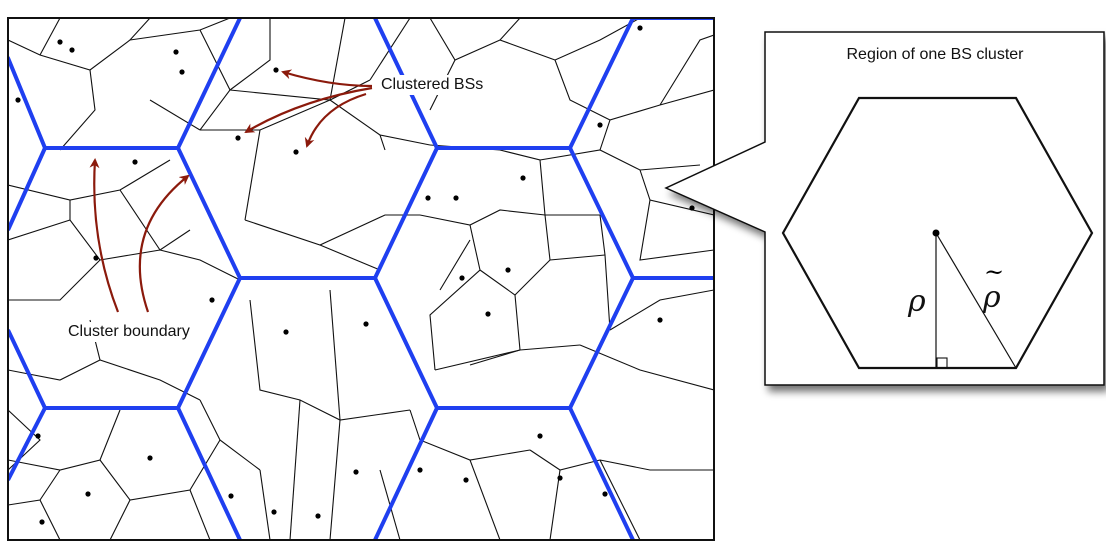 This screenshot has width=1106, height=548. What do you see at coordinates (976, 300) in the screenshot?
I see `rho-tilde-line` at bounding box center [976, 300].